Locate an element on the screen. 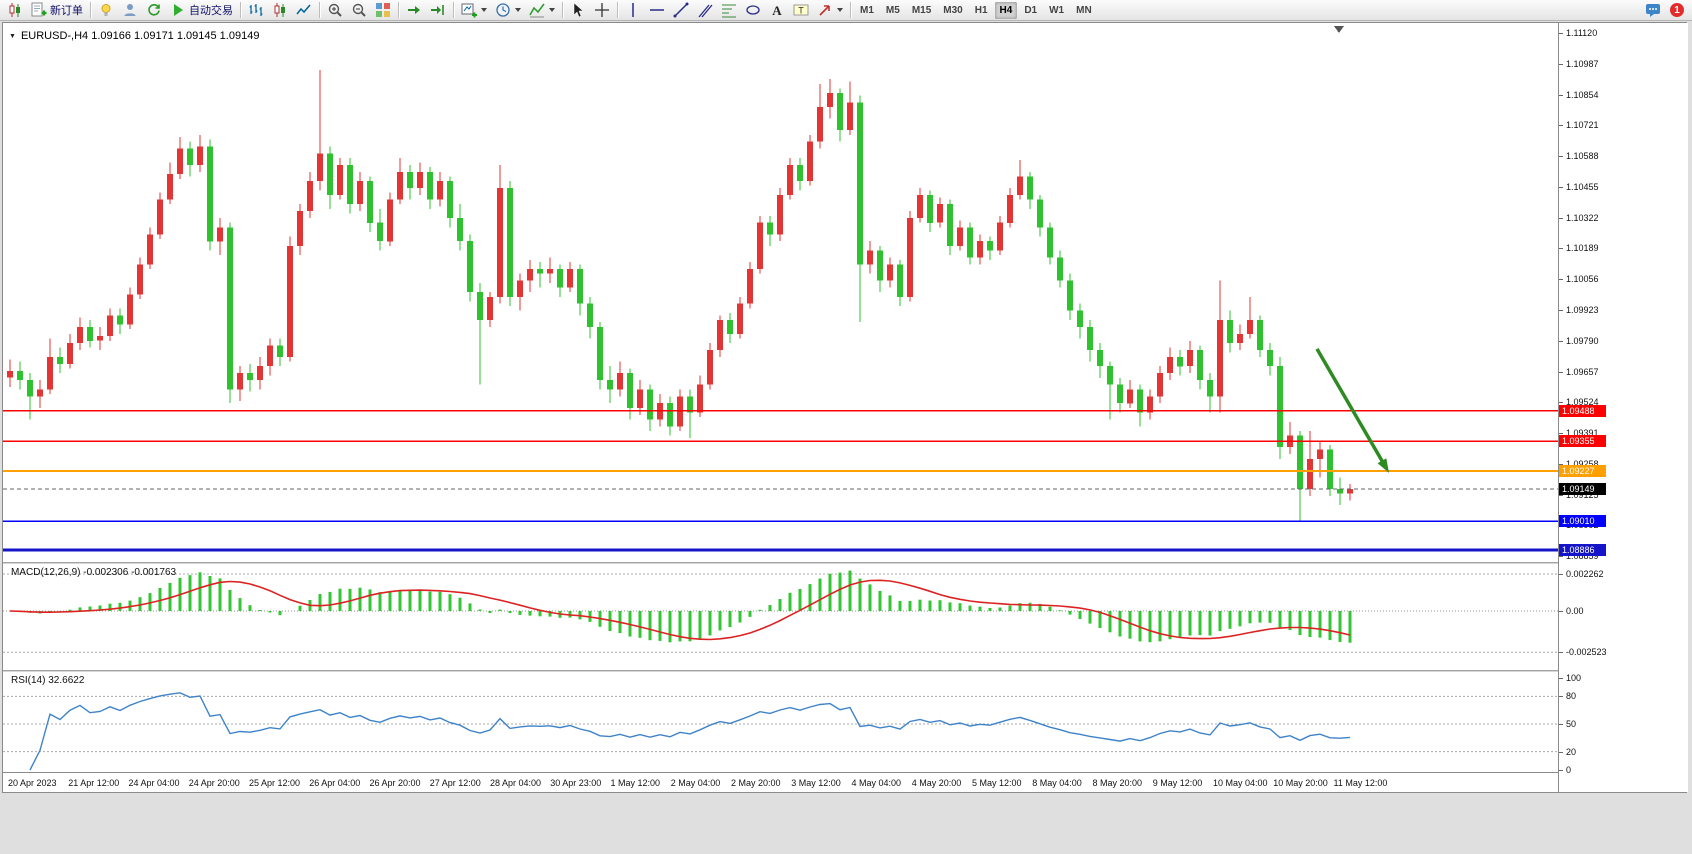 The image size is (1692, 854). text-icon: A is located at coordinates (777, 10).